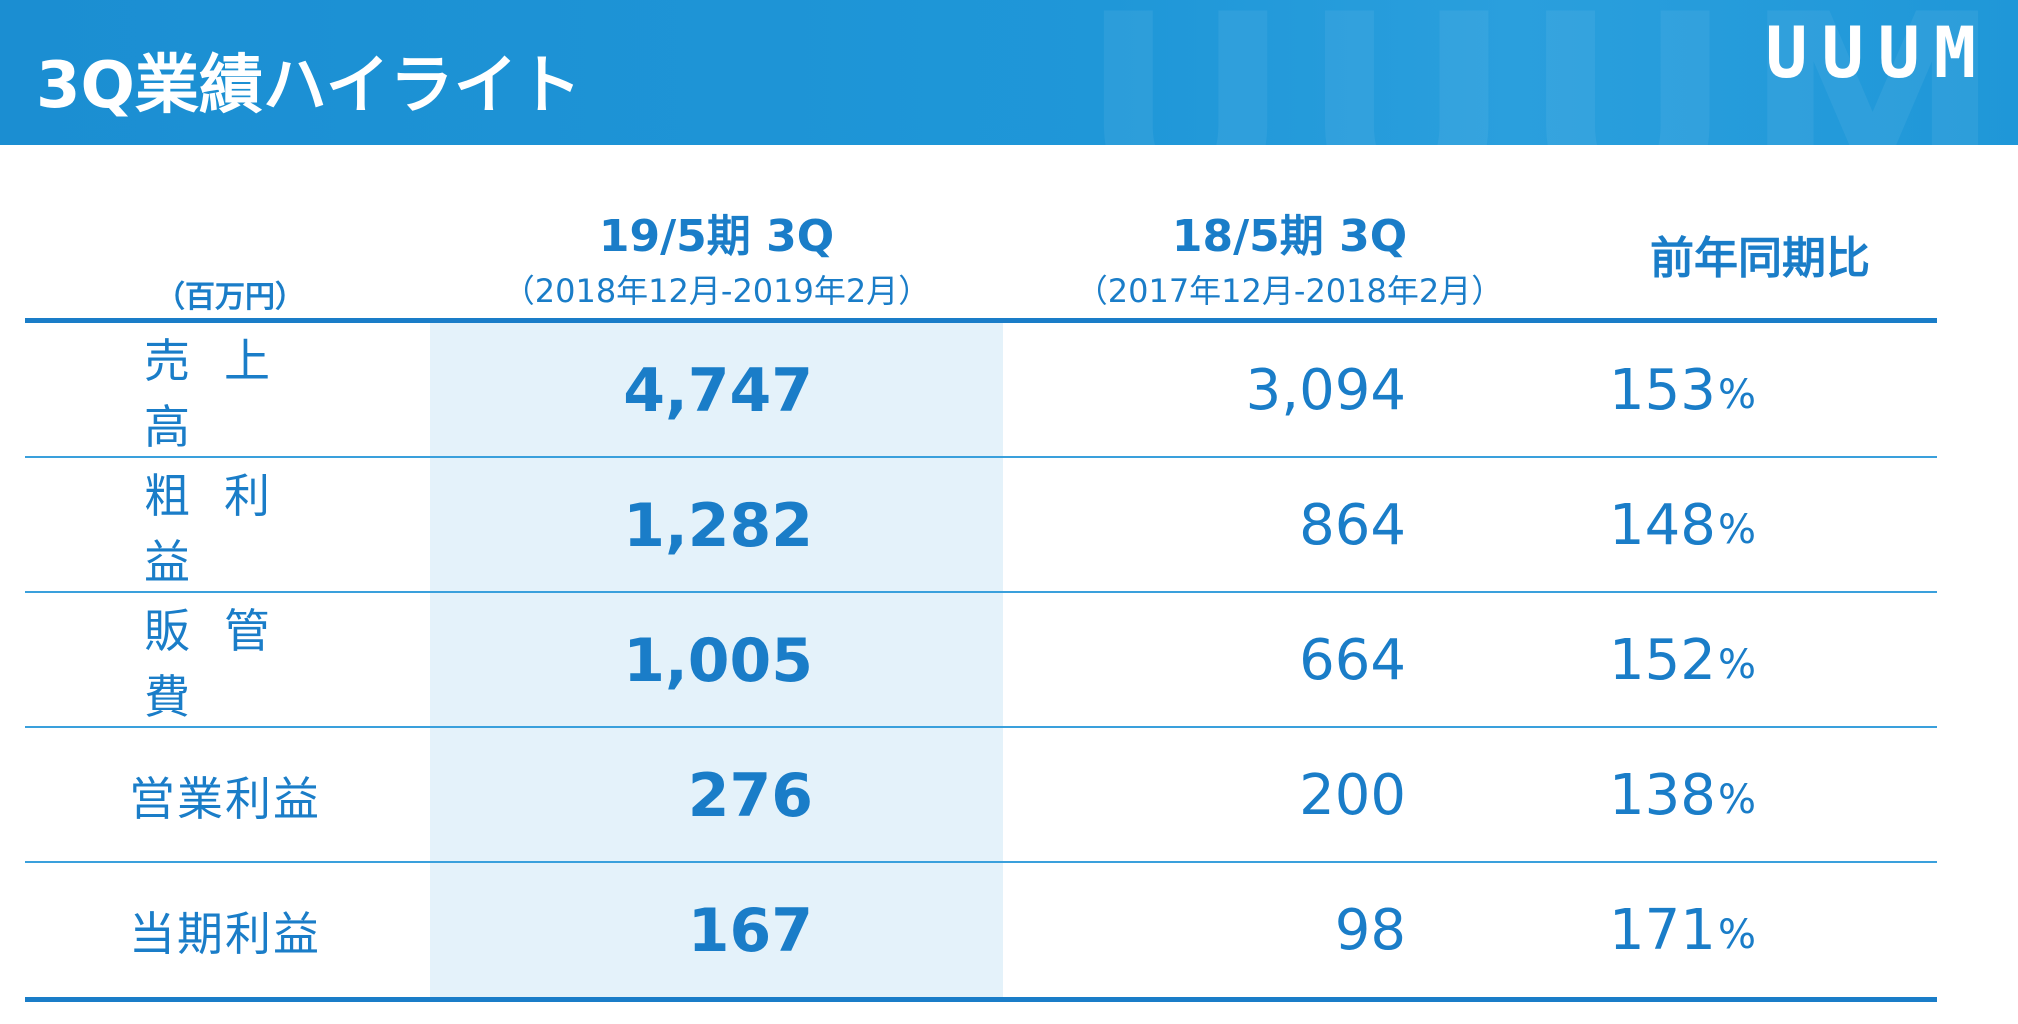  I want to click on column-header-current-period: （2018年12月-2019年2月）, so click(716, 291).